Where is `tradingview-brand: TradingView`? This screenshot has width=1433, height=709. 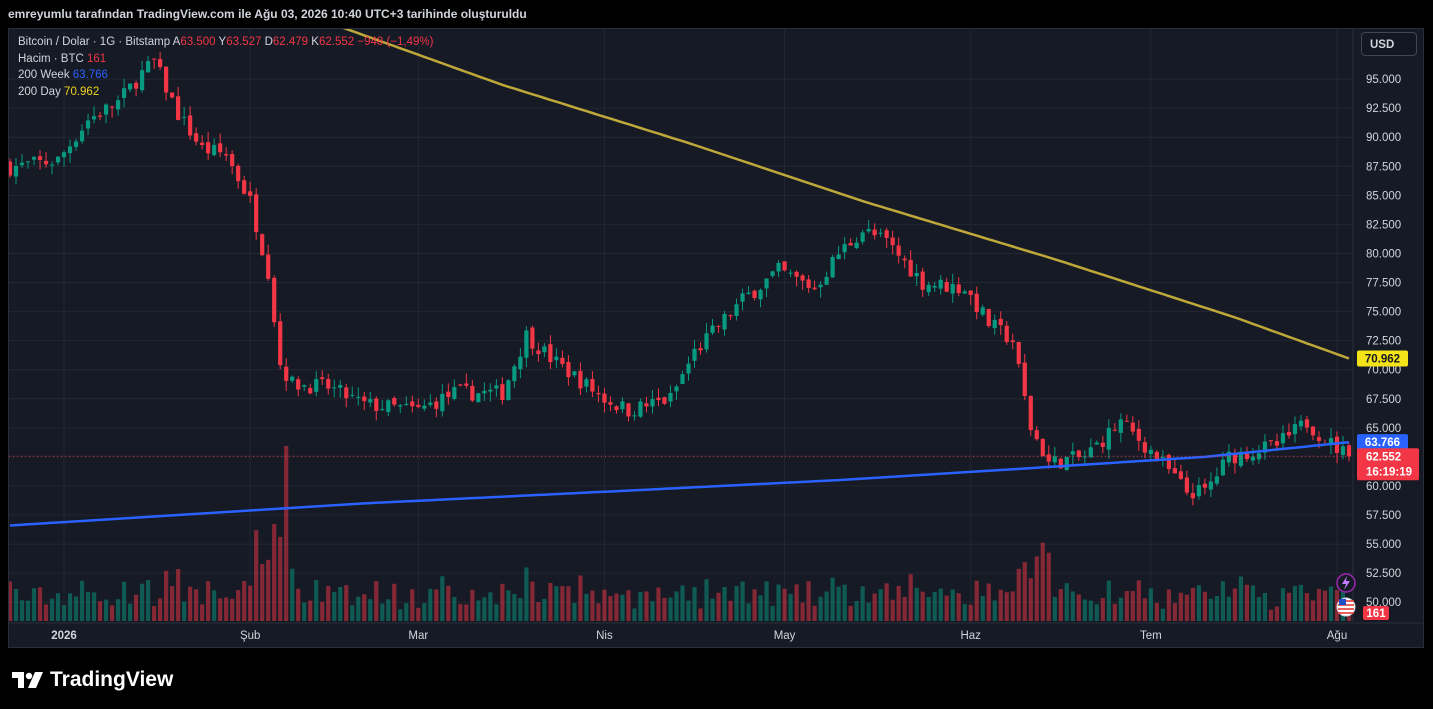
tradingview-brand: TradingView is located at coordinates (92, 680).